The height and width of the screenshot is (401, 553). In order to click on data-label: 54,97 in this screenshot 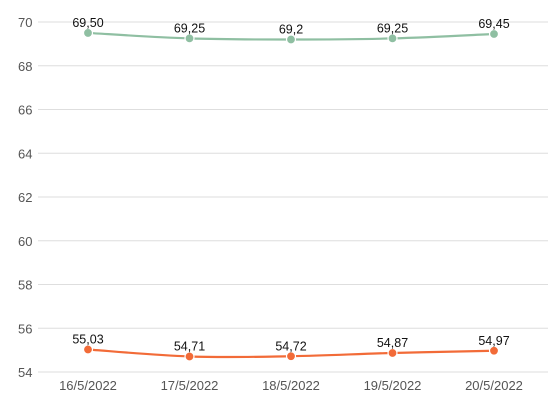, I will do `click(493, 341)`.